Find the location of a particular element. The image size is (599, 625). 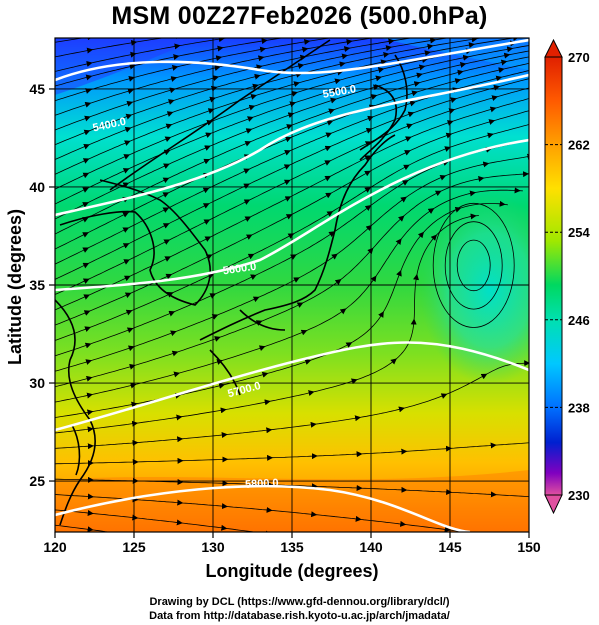

contour-label: 5800.0 is located at coordinates (262, 484).